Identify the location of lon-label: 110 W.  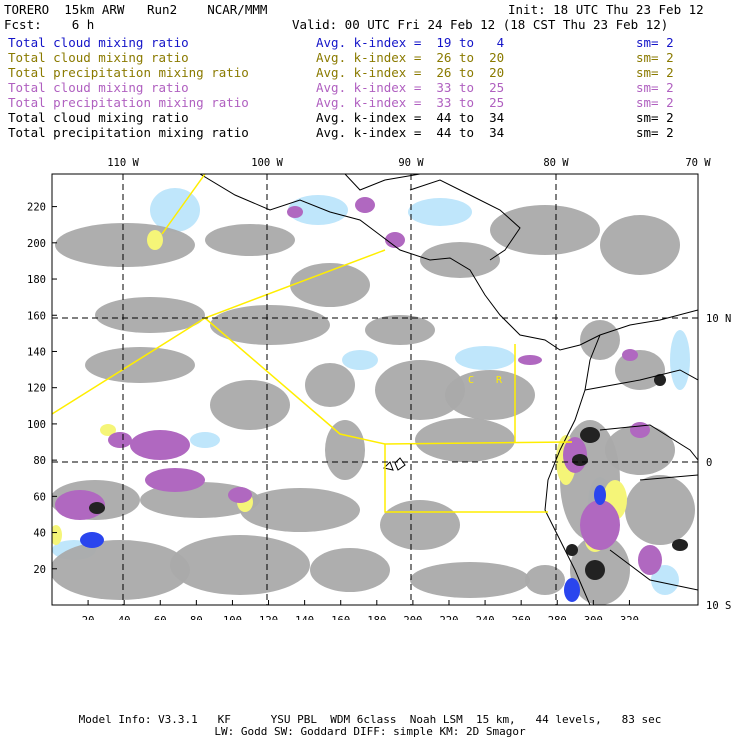
(123, 163).